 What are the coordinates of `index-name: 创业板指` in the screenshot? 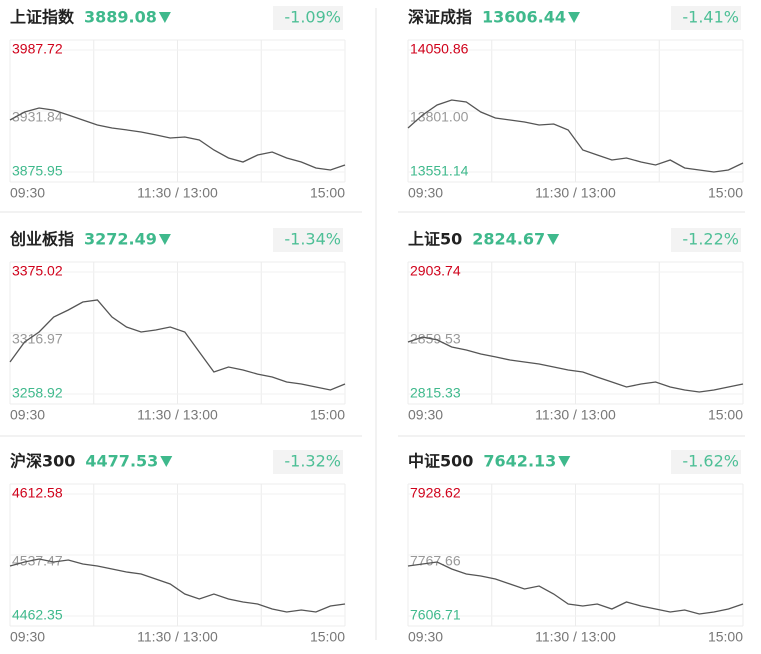 It's located at (41, 239).